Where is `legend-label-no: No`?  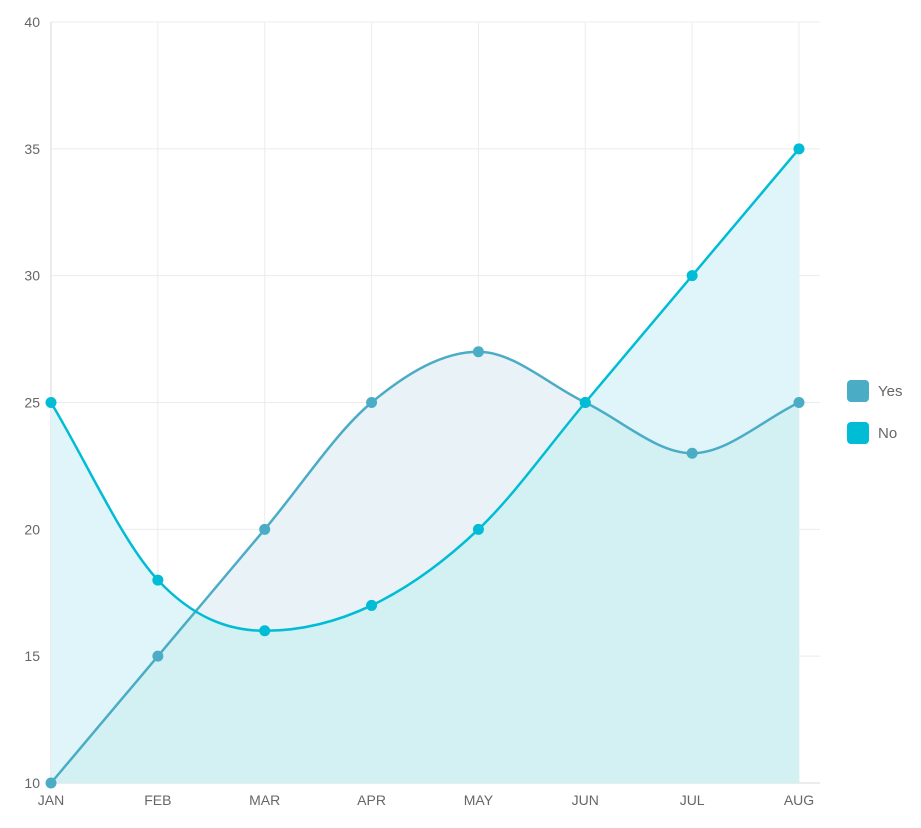 legend-label-no: No is located at coordinates (888, 433).